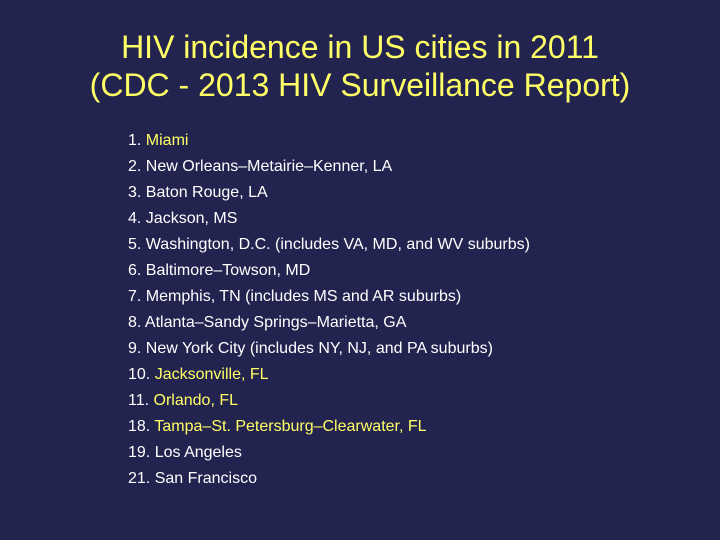 The width and height of the screenshot is (720, 540). I want to click on city-name: Jackson, MS, so click(191, 218).